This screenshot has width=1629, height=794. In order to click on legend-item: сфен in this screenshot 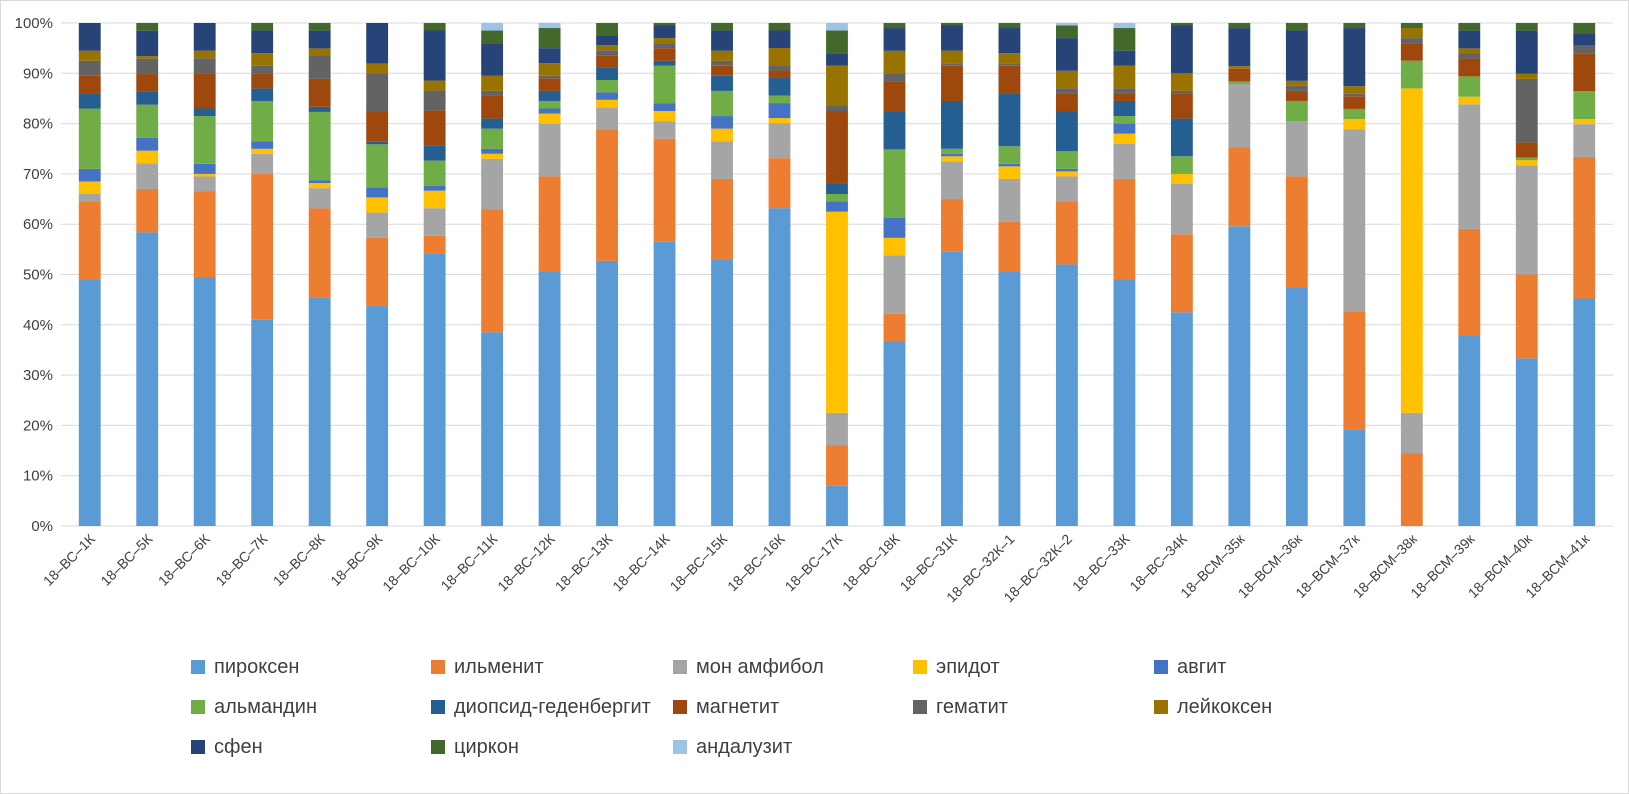, I will do `click(227, 747)`.